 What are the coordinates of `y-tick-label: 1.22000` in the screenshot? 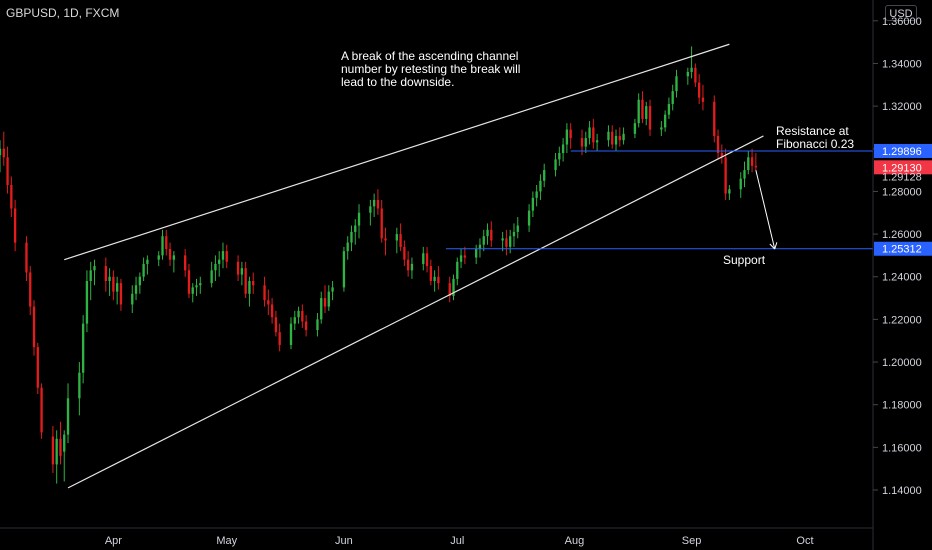 It's located at (902, 320).